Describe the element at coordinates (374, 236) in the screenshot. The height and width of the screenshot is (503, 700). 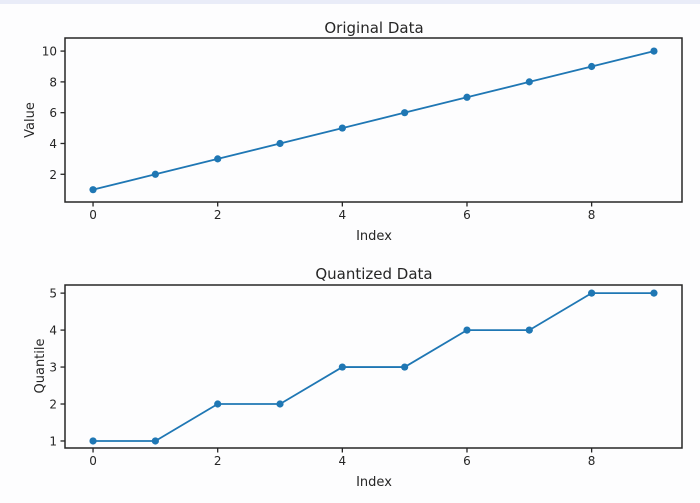
I see `x-axis-label-original: Index` at that location.